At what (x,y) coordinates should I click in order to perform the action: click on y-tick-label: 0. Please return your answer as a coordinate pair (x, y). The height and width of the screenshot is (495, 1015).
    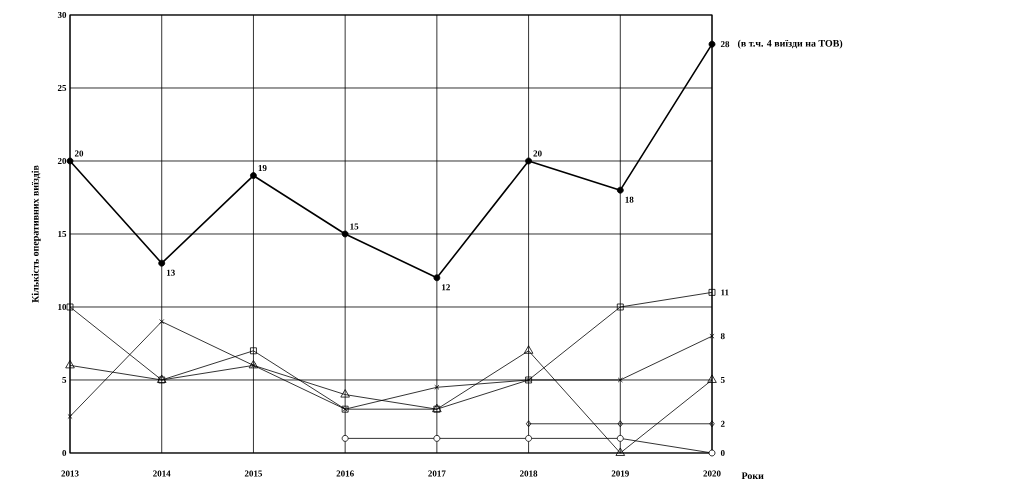
    Looking at the image, I should click on (64, 453).